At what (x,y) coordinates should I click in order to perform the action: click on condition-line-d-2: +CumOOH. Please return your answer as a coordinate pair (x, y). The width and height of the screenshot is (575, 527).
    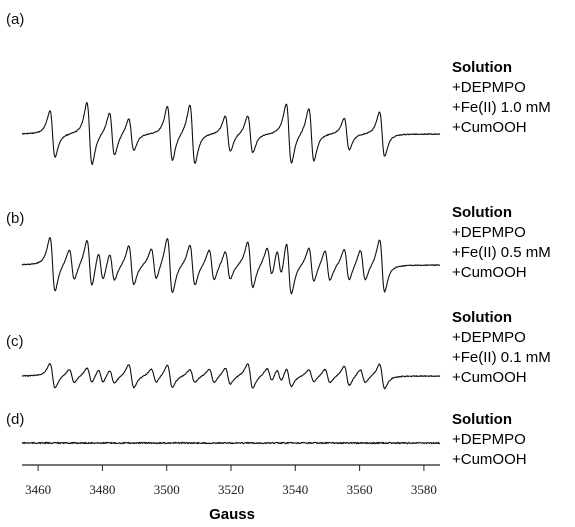
    Looking at the image, I should click on (489, 459).